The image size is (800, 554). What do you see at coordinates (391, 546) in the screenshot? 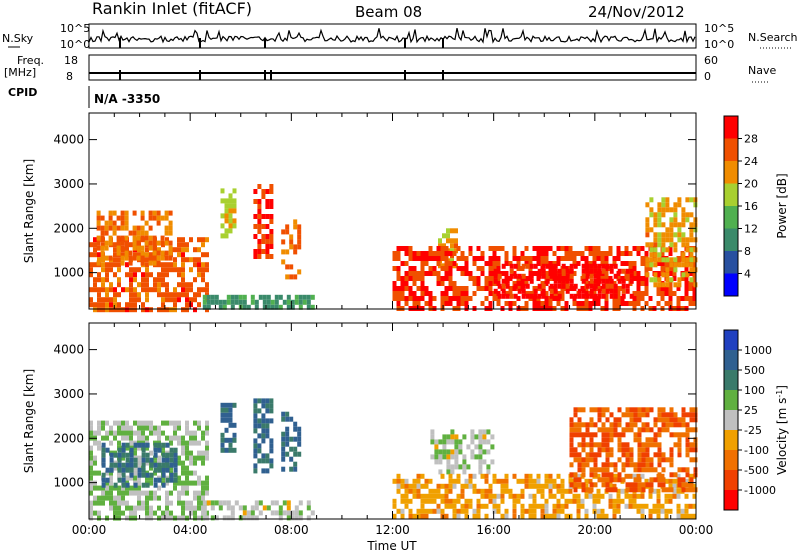
I see `time-axis-label: Time UT` at bounding box center [391, 546].